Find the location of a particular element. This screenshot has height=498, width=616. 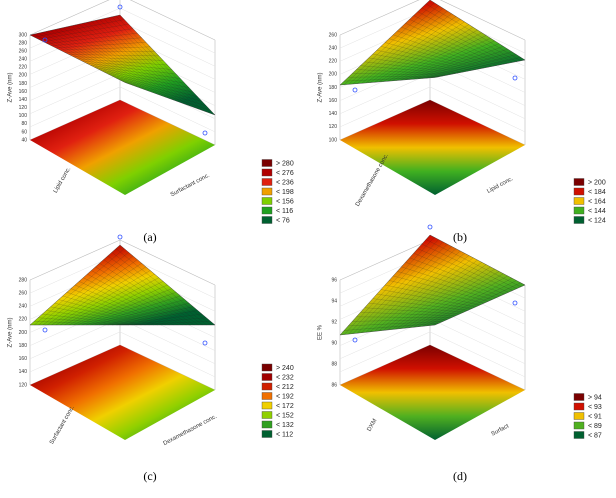

legend-label: < 87 is located at coordinates (595, 435).